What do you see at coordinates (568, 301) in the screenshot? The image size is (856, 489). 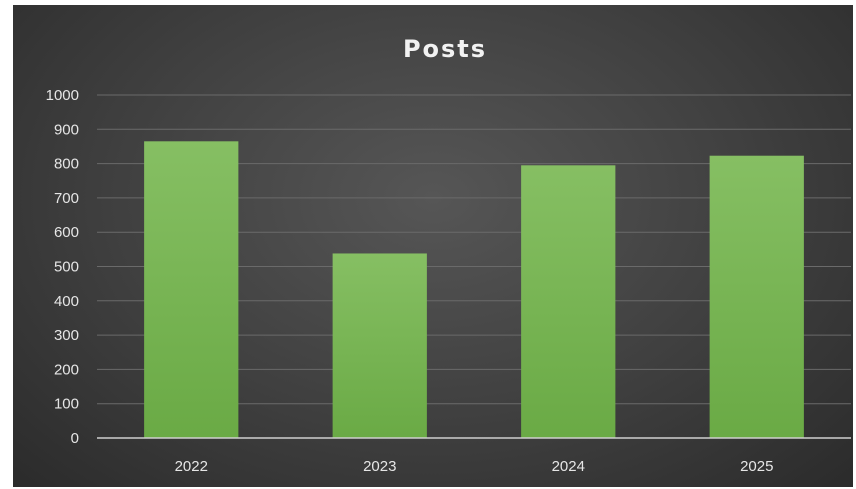 I see `bar-2024` at bounding box center [568, 301].